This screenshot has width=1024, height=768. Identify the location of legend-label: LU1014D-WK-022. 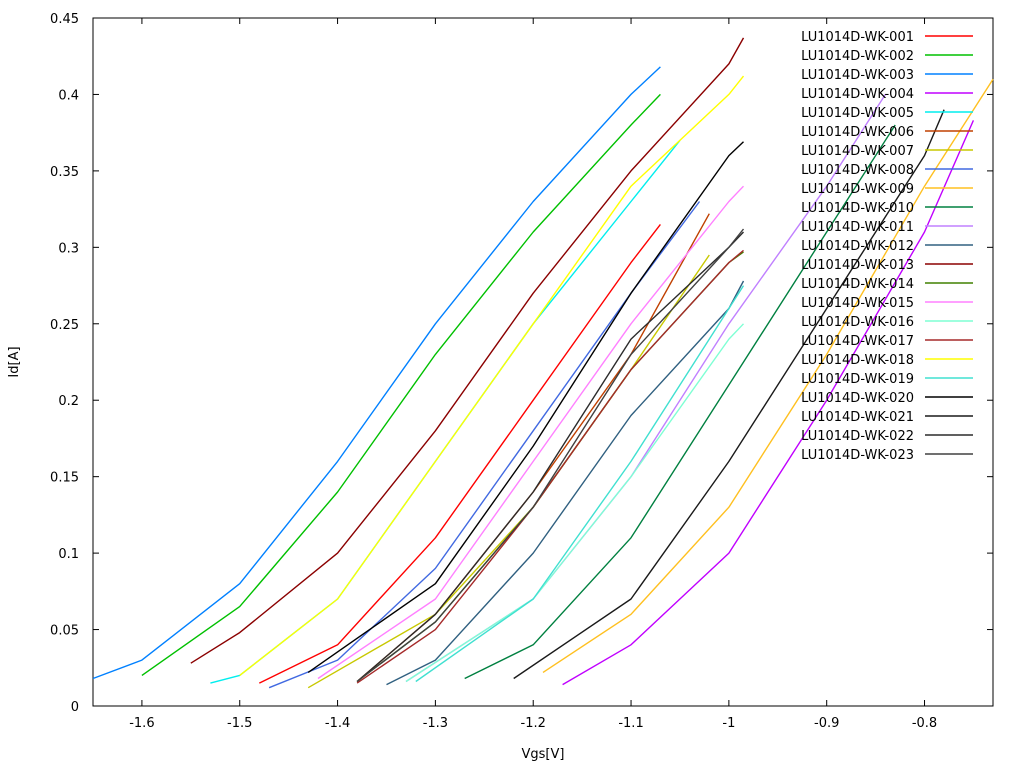
(857, 436).